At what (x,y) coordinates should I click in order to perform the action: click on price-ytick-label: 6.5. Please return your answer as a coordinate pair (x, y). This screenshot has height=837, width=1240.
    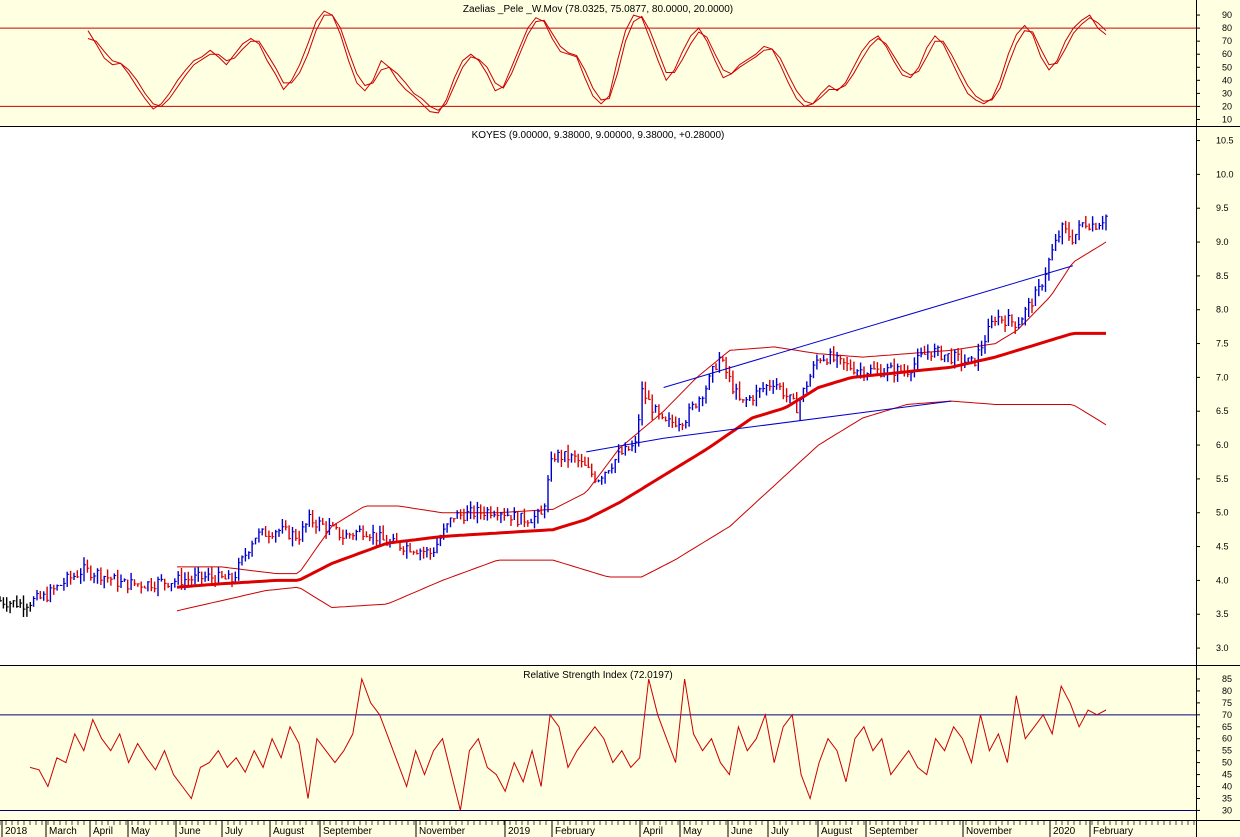
    Looking at the image, I should click on (1222, 411).